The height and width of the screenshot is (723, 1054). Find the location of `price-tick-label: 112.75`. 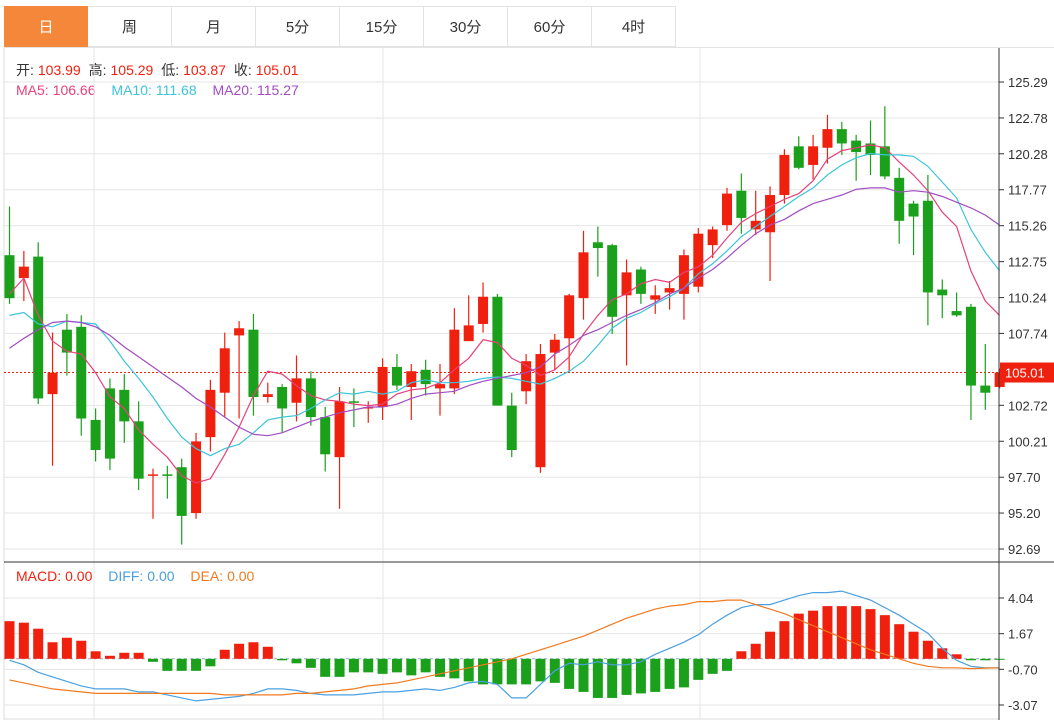

price-tick-label: 112.75 is located at coordinates (1027, 262).